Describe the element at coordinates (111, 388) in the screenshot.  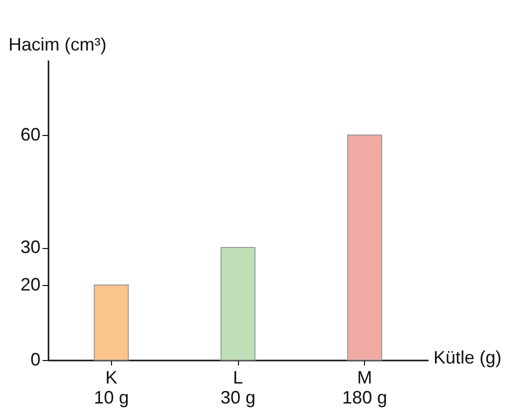
I see `x-tick-label: K 10 g` at that location.